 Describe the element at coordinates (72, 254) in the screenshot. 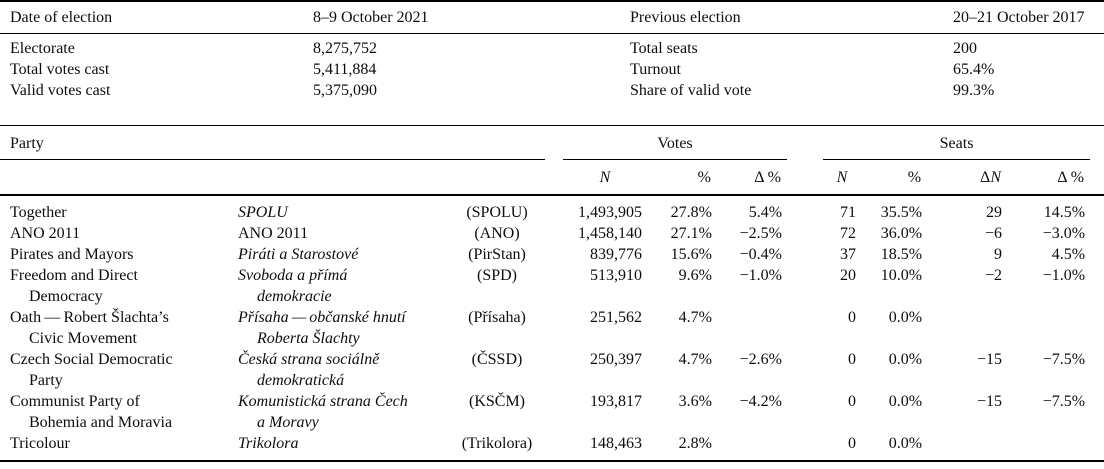

I see `party-name: Pirates and Mayors` at that location.